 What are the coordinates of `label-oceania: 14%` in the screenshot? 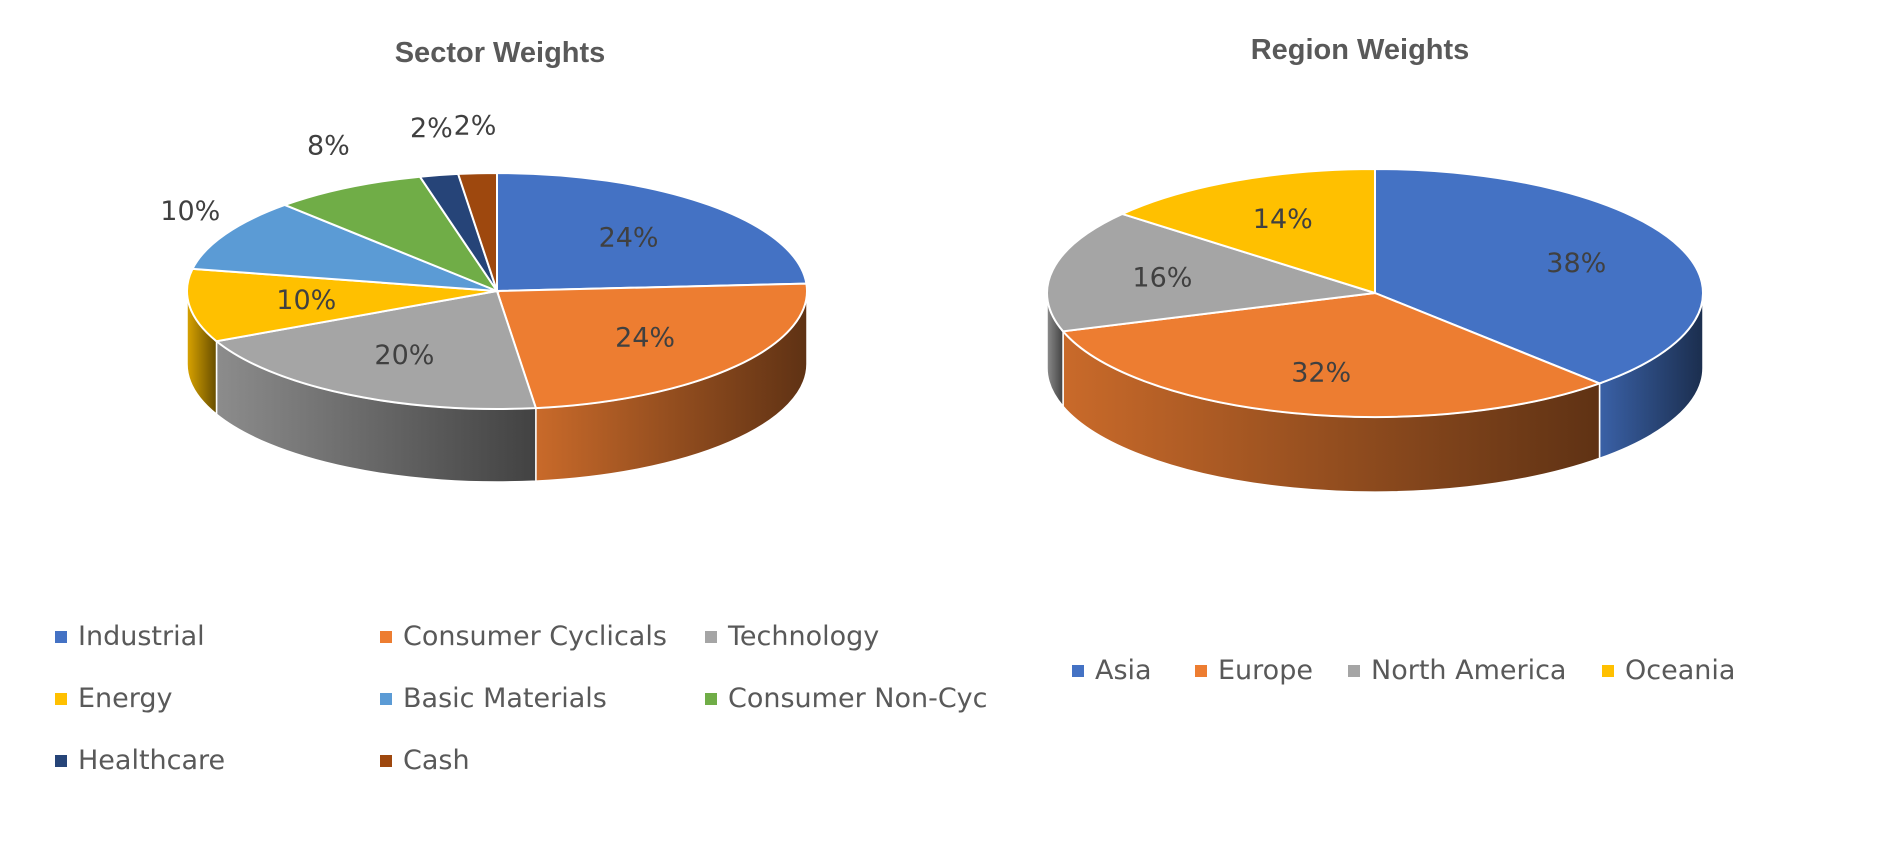 It's located at (1283, 219).